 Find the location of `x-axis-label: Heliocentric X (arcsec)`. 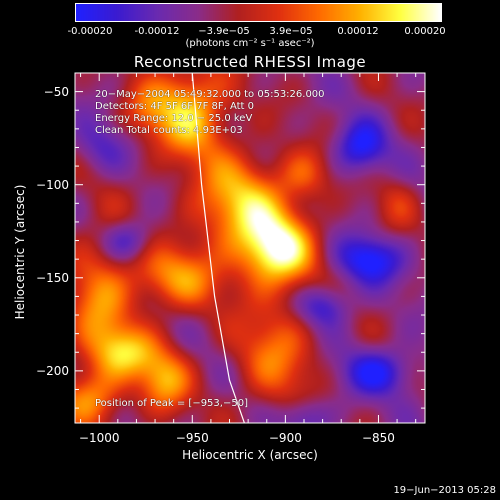

x-axis-label: Heliocentric X (arcsec) is located at coordinates (250, 455).